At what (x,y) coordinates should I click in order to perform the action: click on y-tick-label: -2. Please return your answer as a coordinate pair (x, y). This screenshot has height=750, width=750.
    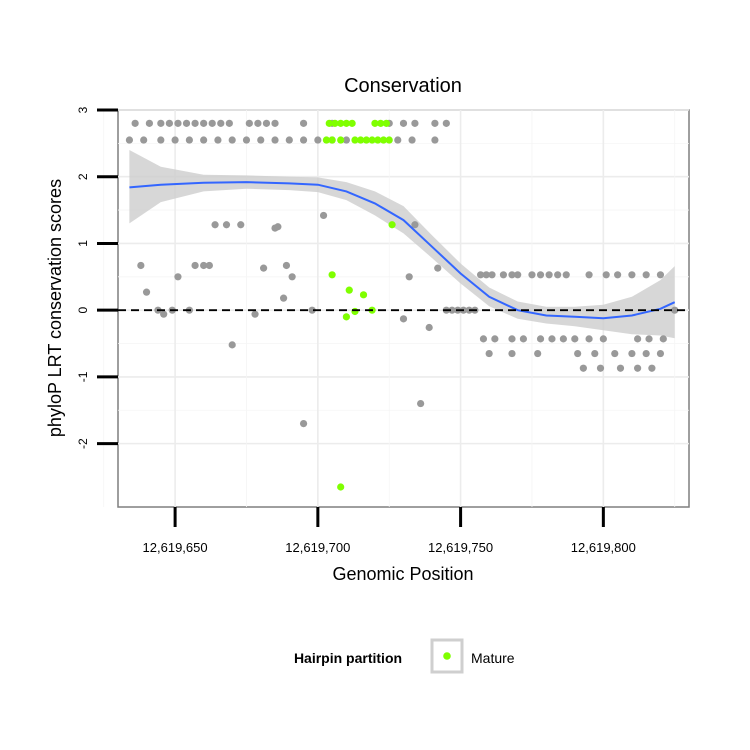
    Looking at the image, I should click on (83, 443).